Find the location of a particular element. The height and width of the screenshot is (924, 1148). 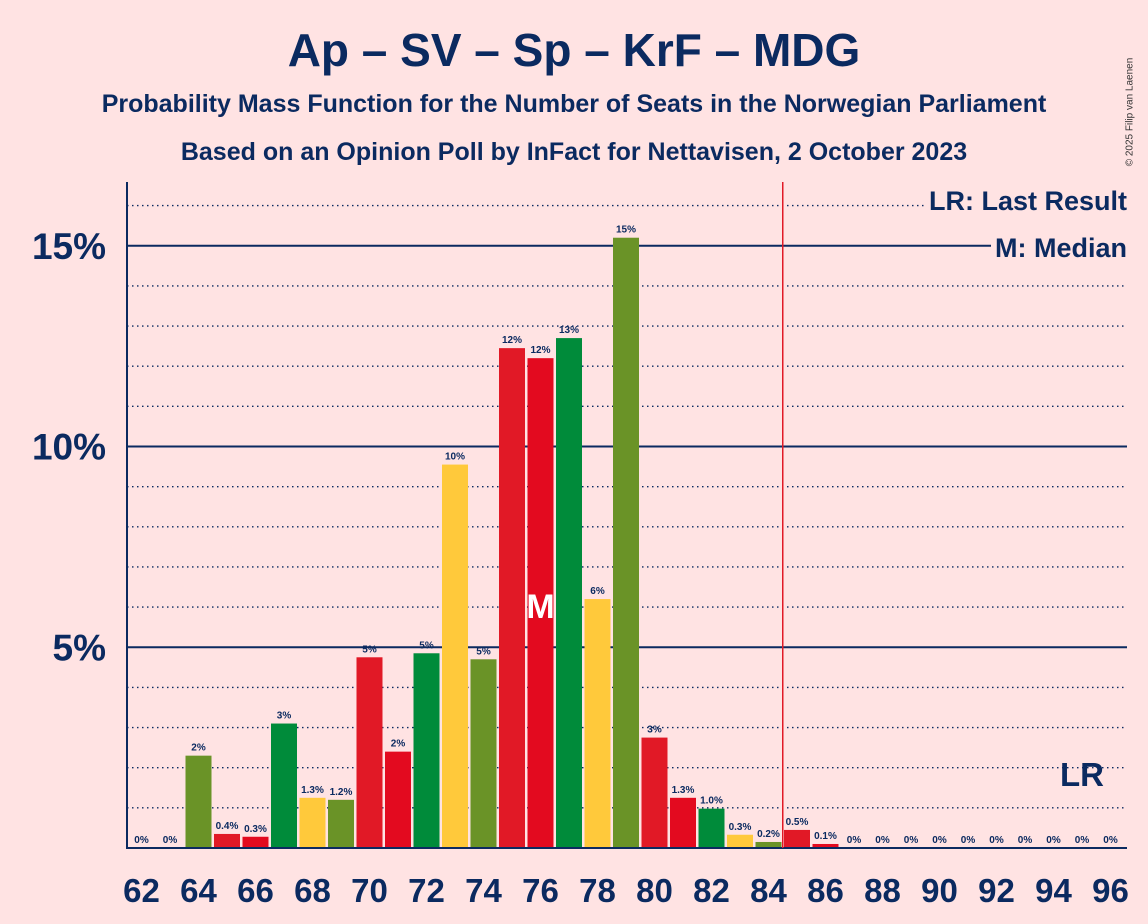

legend-last-result: LR: Last Result is located at coordinates (1028, 201).